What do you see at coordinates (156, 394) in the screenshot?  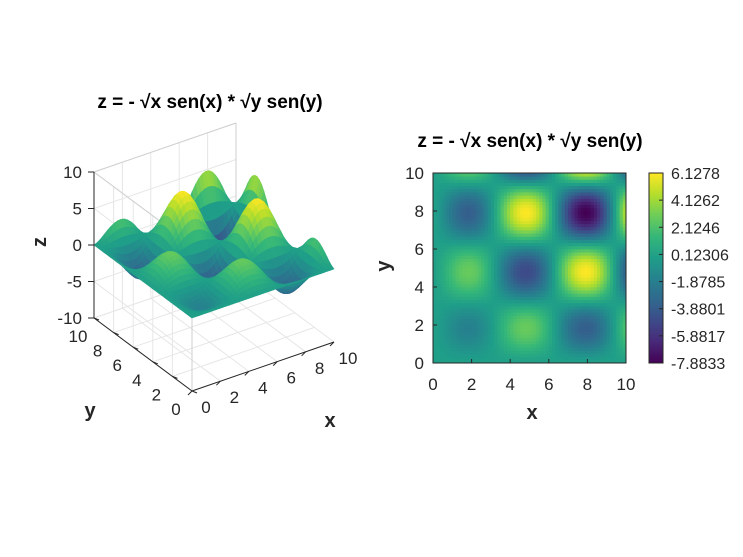 I see `y-tick-label: 2` at bounding box center [156, 394].